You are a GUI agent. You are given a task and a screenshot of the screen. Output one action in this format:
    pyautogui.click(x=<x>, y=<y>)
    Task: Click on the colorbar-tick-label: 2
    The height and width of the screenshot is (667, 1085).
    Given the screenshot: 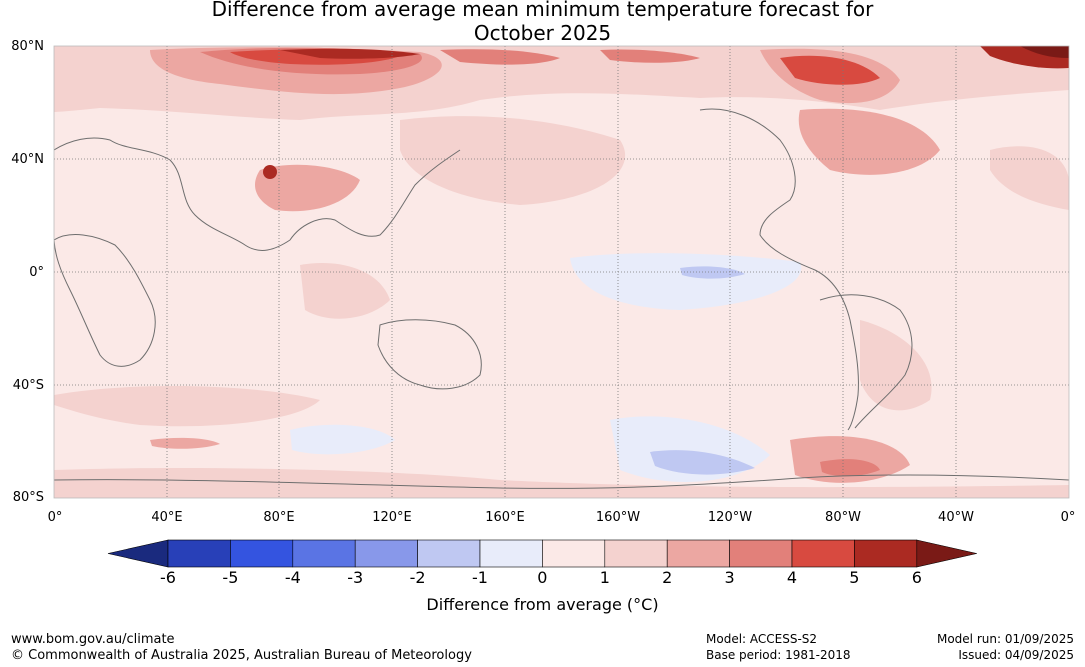 What is the action you would take?
    pyautogui.click(x=667, y=577)
    